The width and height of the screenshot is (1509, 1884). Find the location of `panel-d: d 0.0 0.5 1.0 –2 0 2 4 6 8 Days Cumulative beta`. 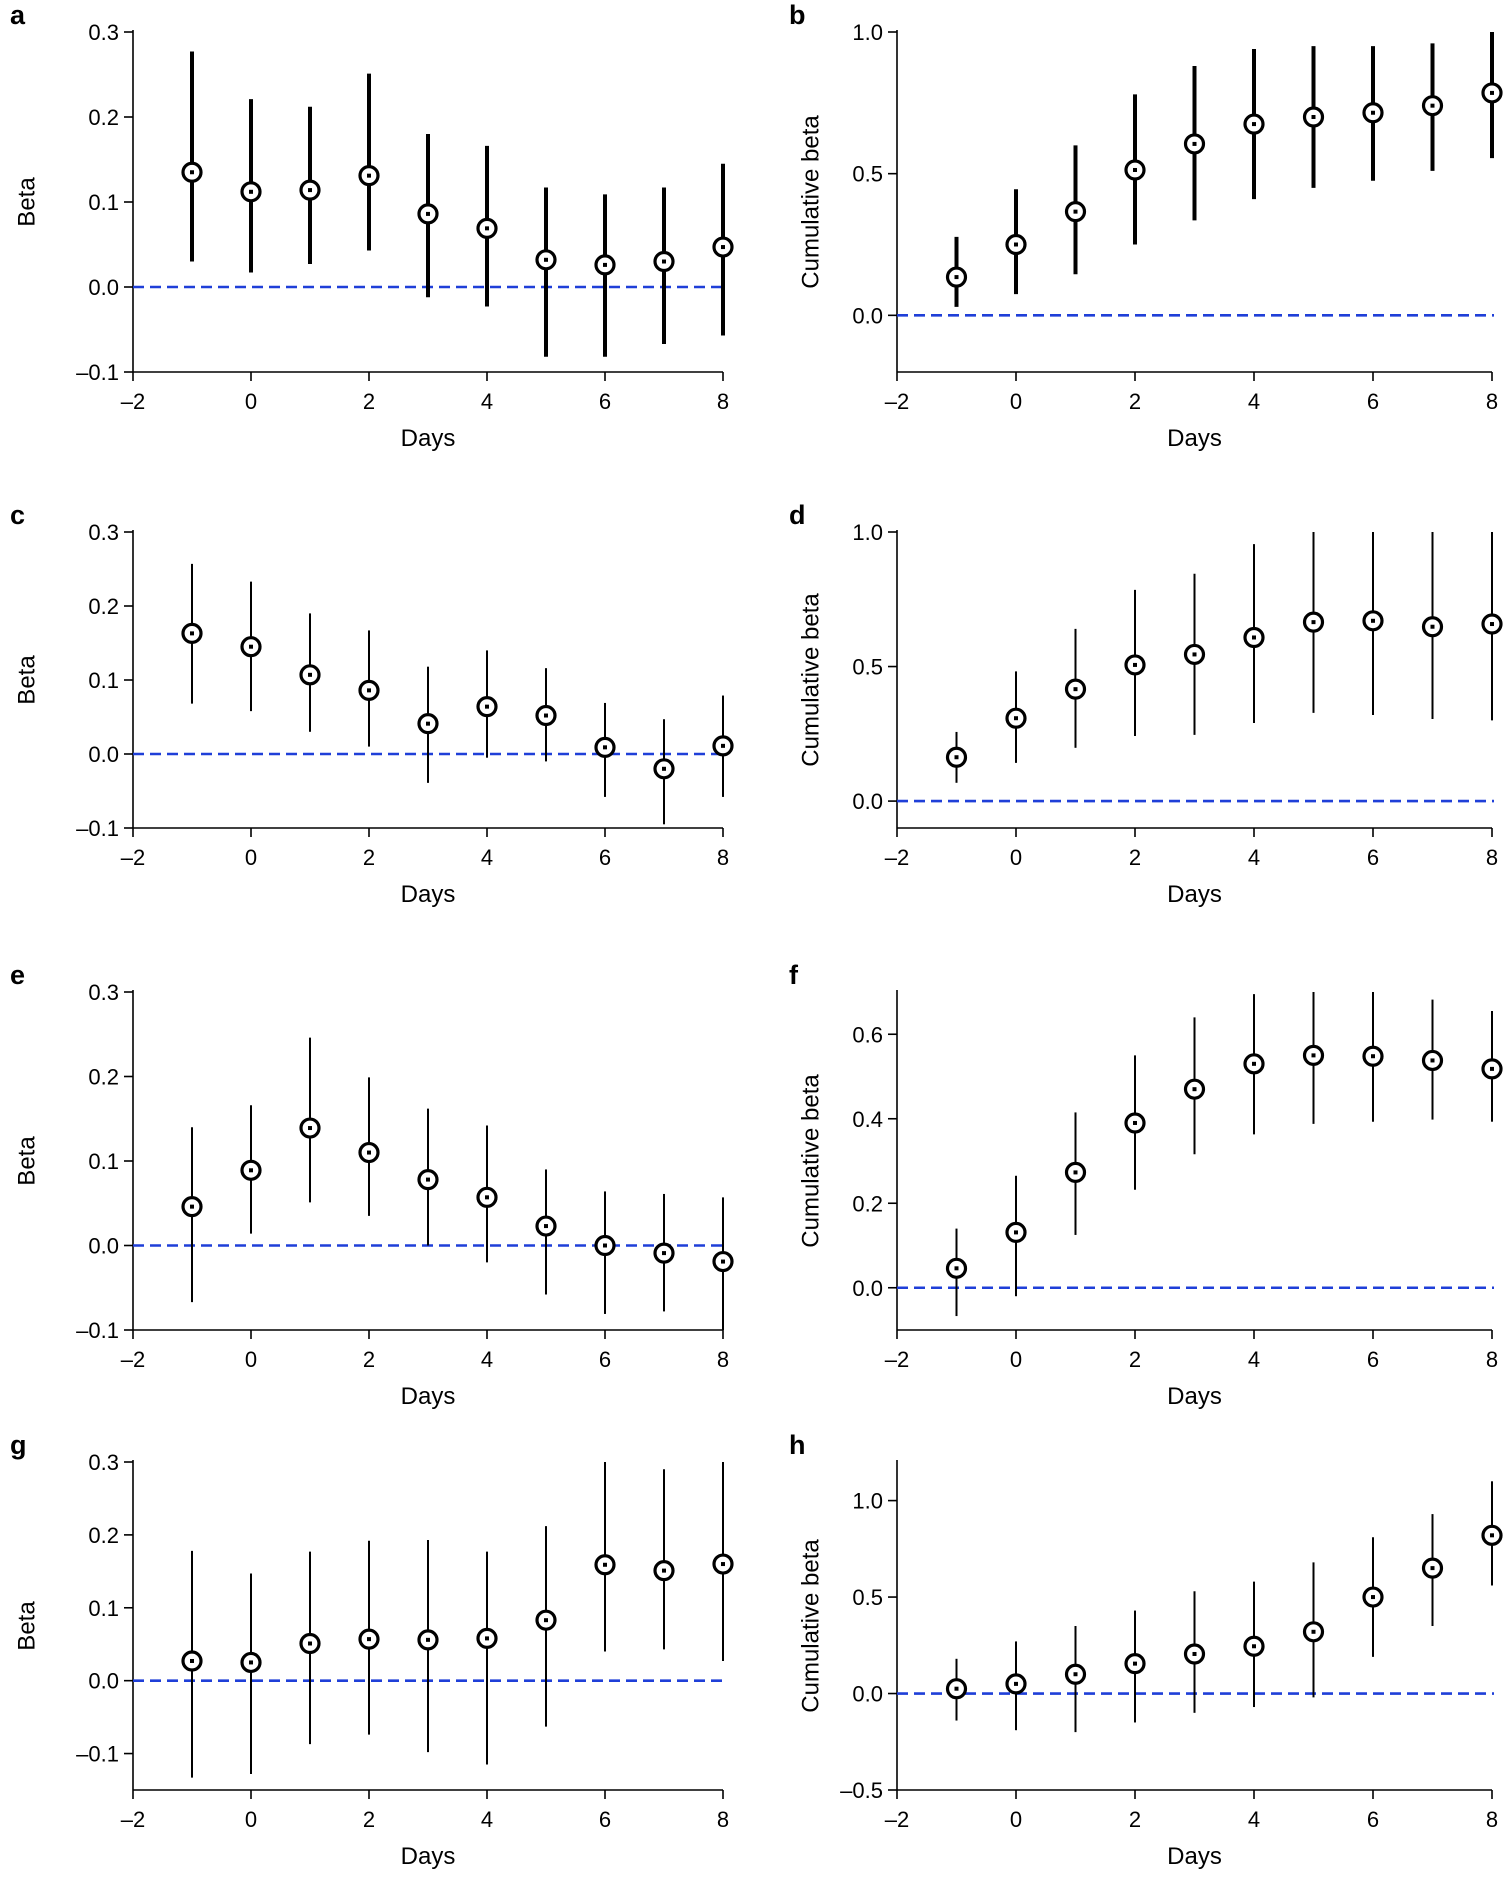

panel-d: d 0.0 0.5 1.0 –2 0 2 4 6 8 Days Cumulative beta is located at coordinates (1146, 704).